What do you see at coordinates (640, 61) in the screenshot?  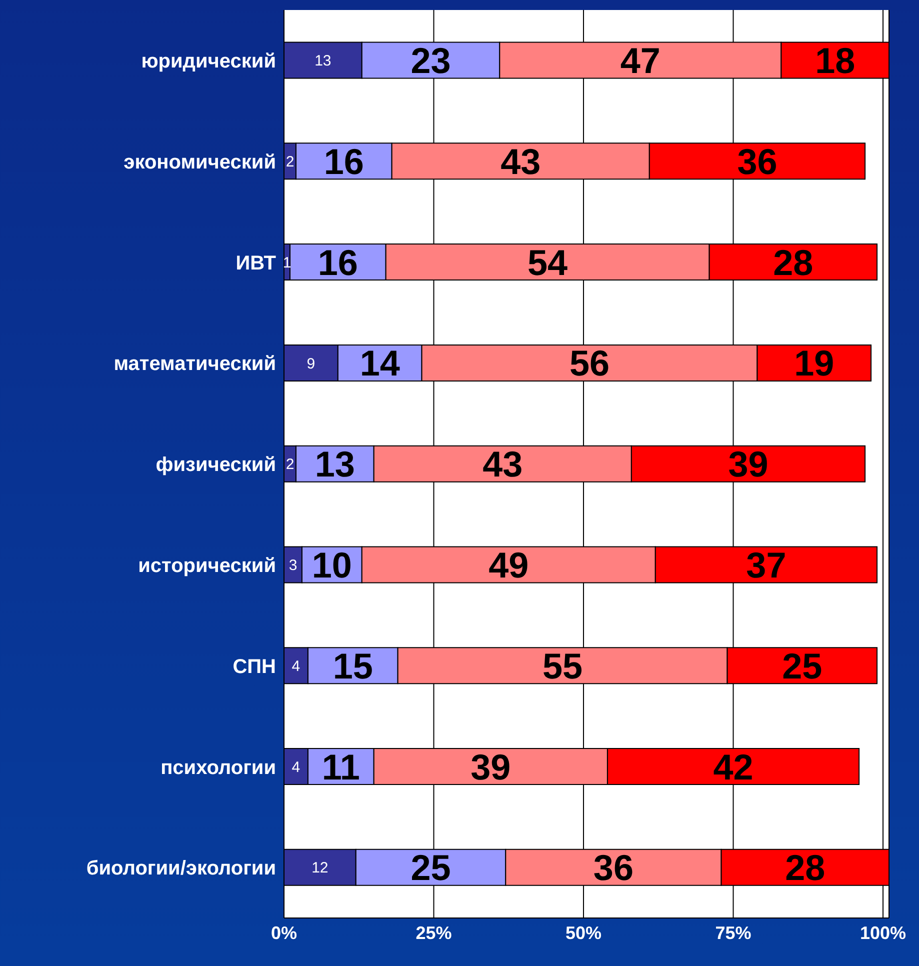 I see `data-label: 47` at bounding box center [640, 61].